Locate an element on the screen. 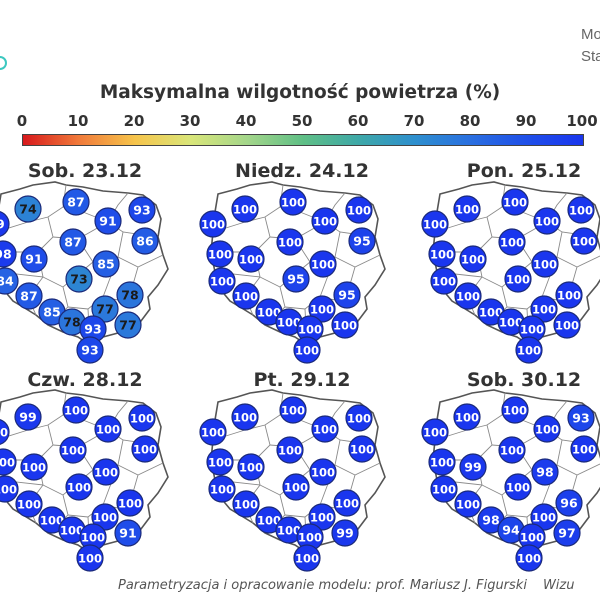 The width and height of the screenshot is (600, 600). scale-tick-label: 80 is located at coordinates (470, 121).